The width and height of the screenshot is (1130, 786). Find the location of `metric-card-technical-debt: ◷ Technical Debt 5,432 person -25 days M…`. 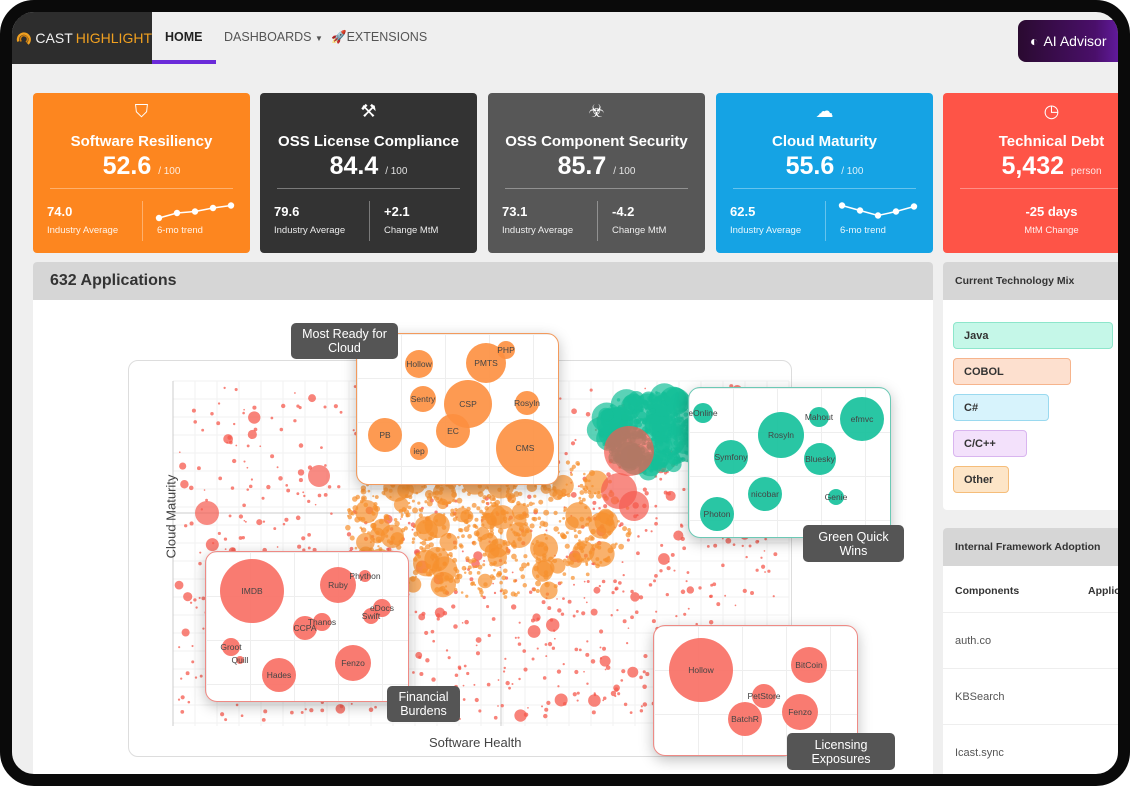

metric-card-technical-debt: ◷ Technical Debt 5,432 person -25 days M… is located at coordinates (1030, 173).